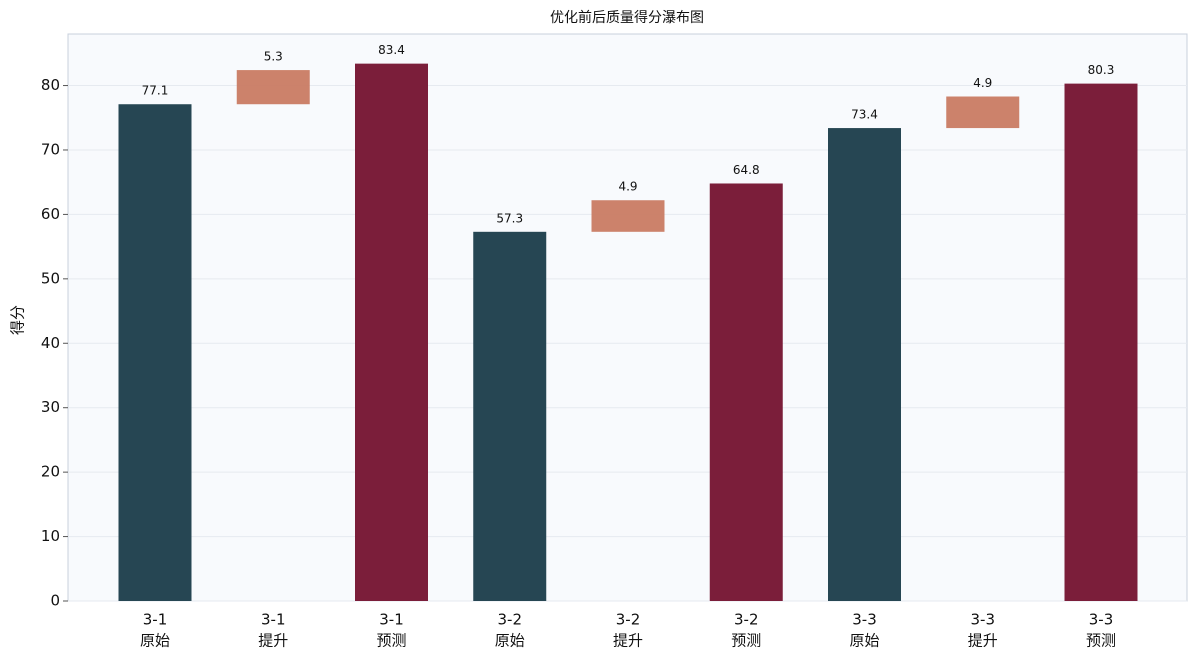  What do you see at coordinates (50, 214) in the screenshot?
I see `y-tick-label: 60` at bounding box center [50, 214].